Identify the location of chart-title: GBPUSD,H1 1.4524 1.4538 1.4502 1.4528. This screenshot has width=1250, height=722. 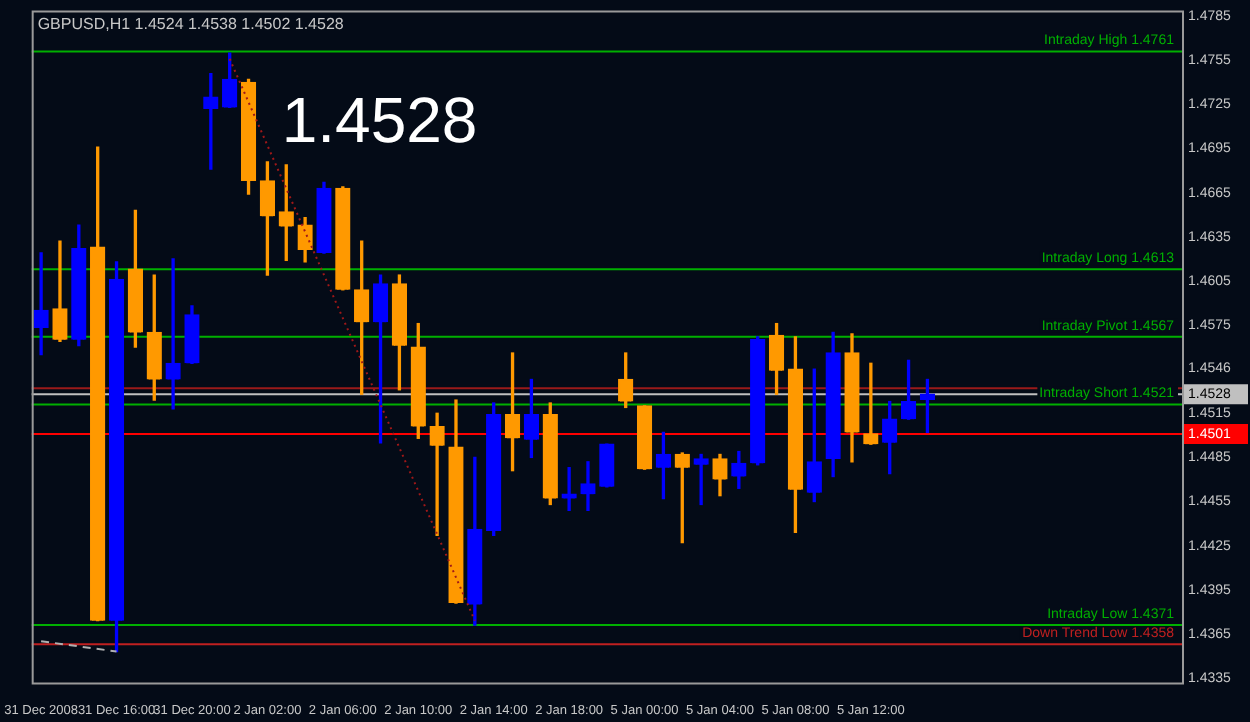
(191, 23).